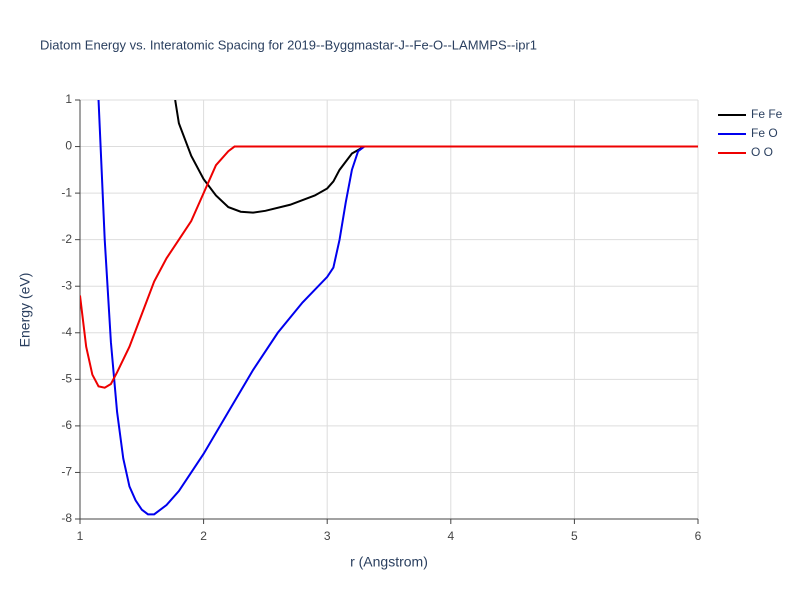 The image size is (800, 600). Describe the element at coordinates (764, 133) in the screenshot. I see `legend-label: Fe O` at that location.